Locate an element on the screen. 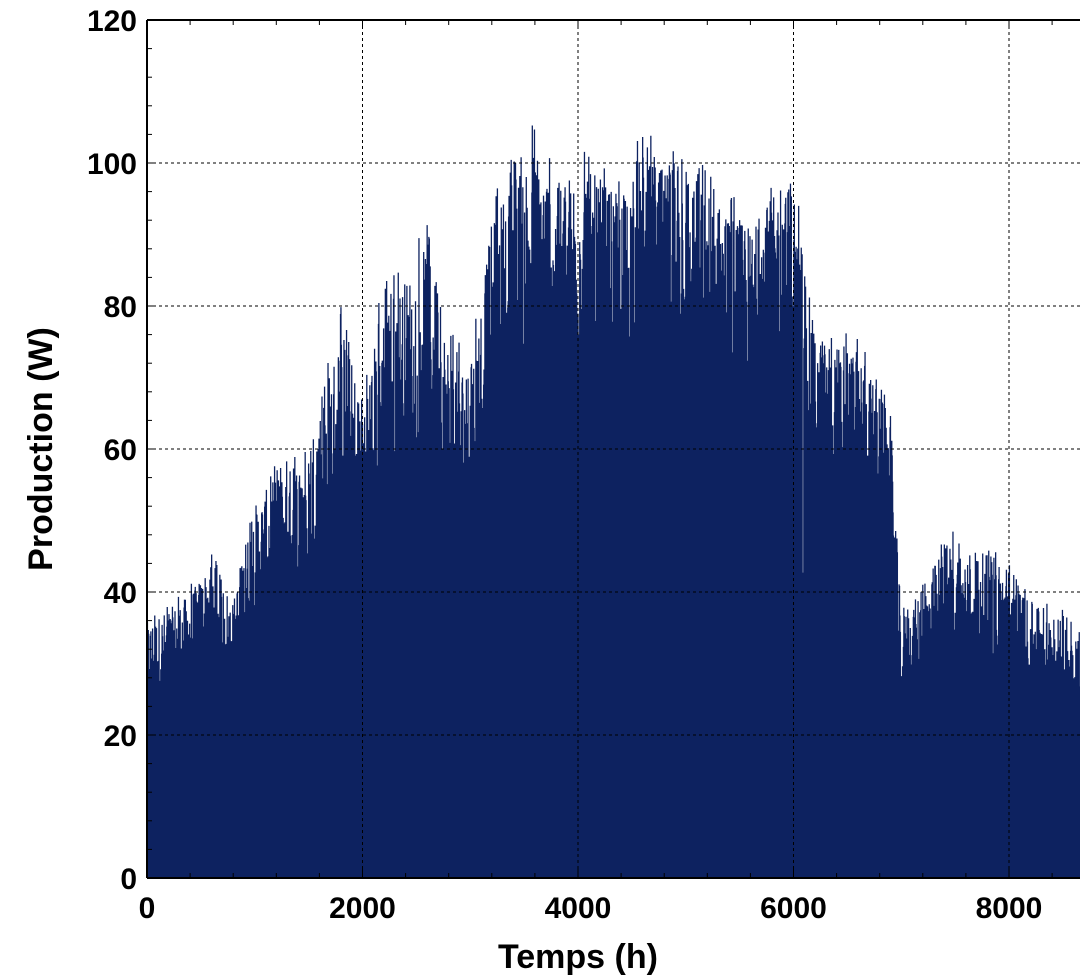  x-tick-label: 4000 is located at coordinates (578, 908).